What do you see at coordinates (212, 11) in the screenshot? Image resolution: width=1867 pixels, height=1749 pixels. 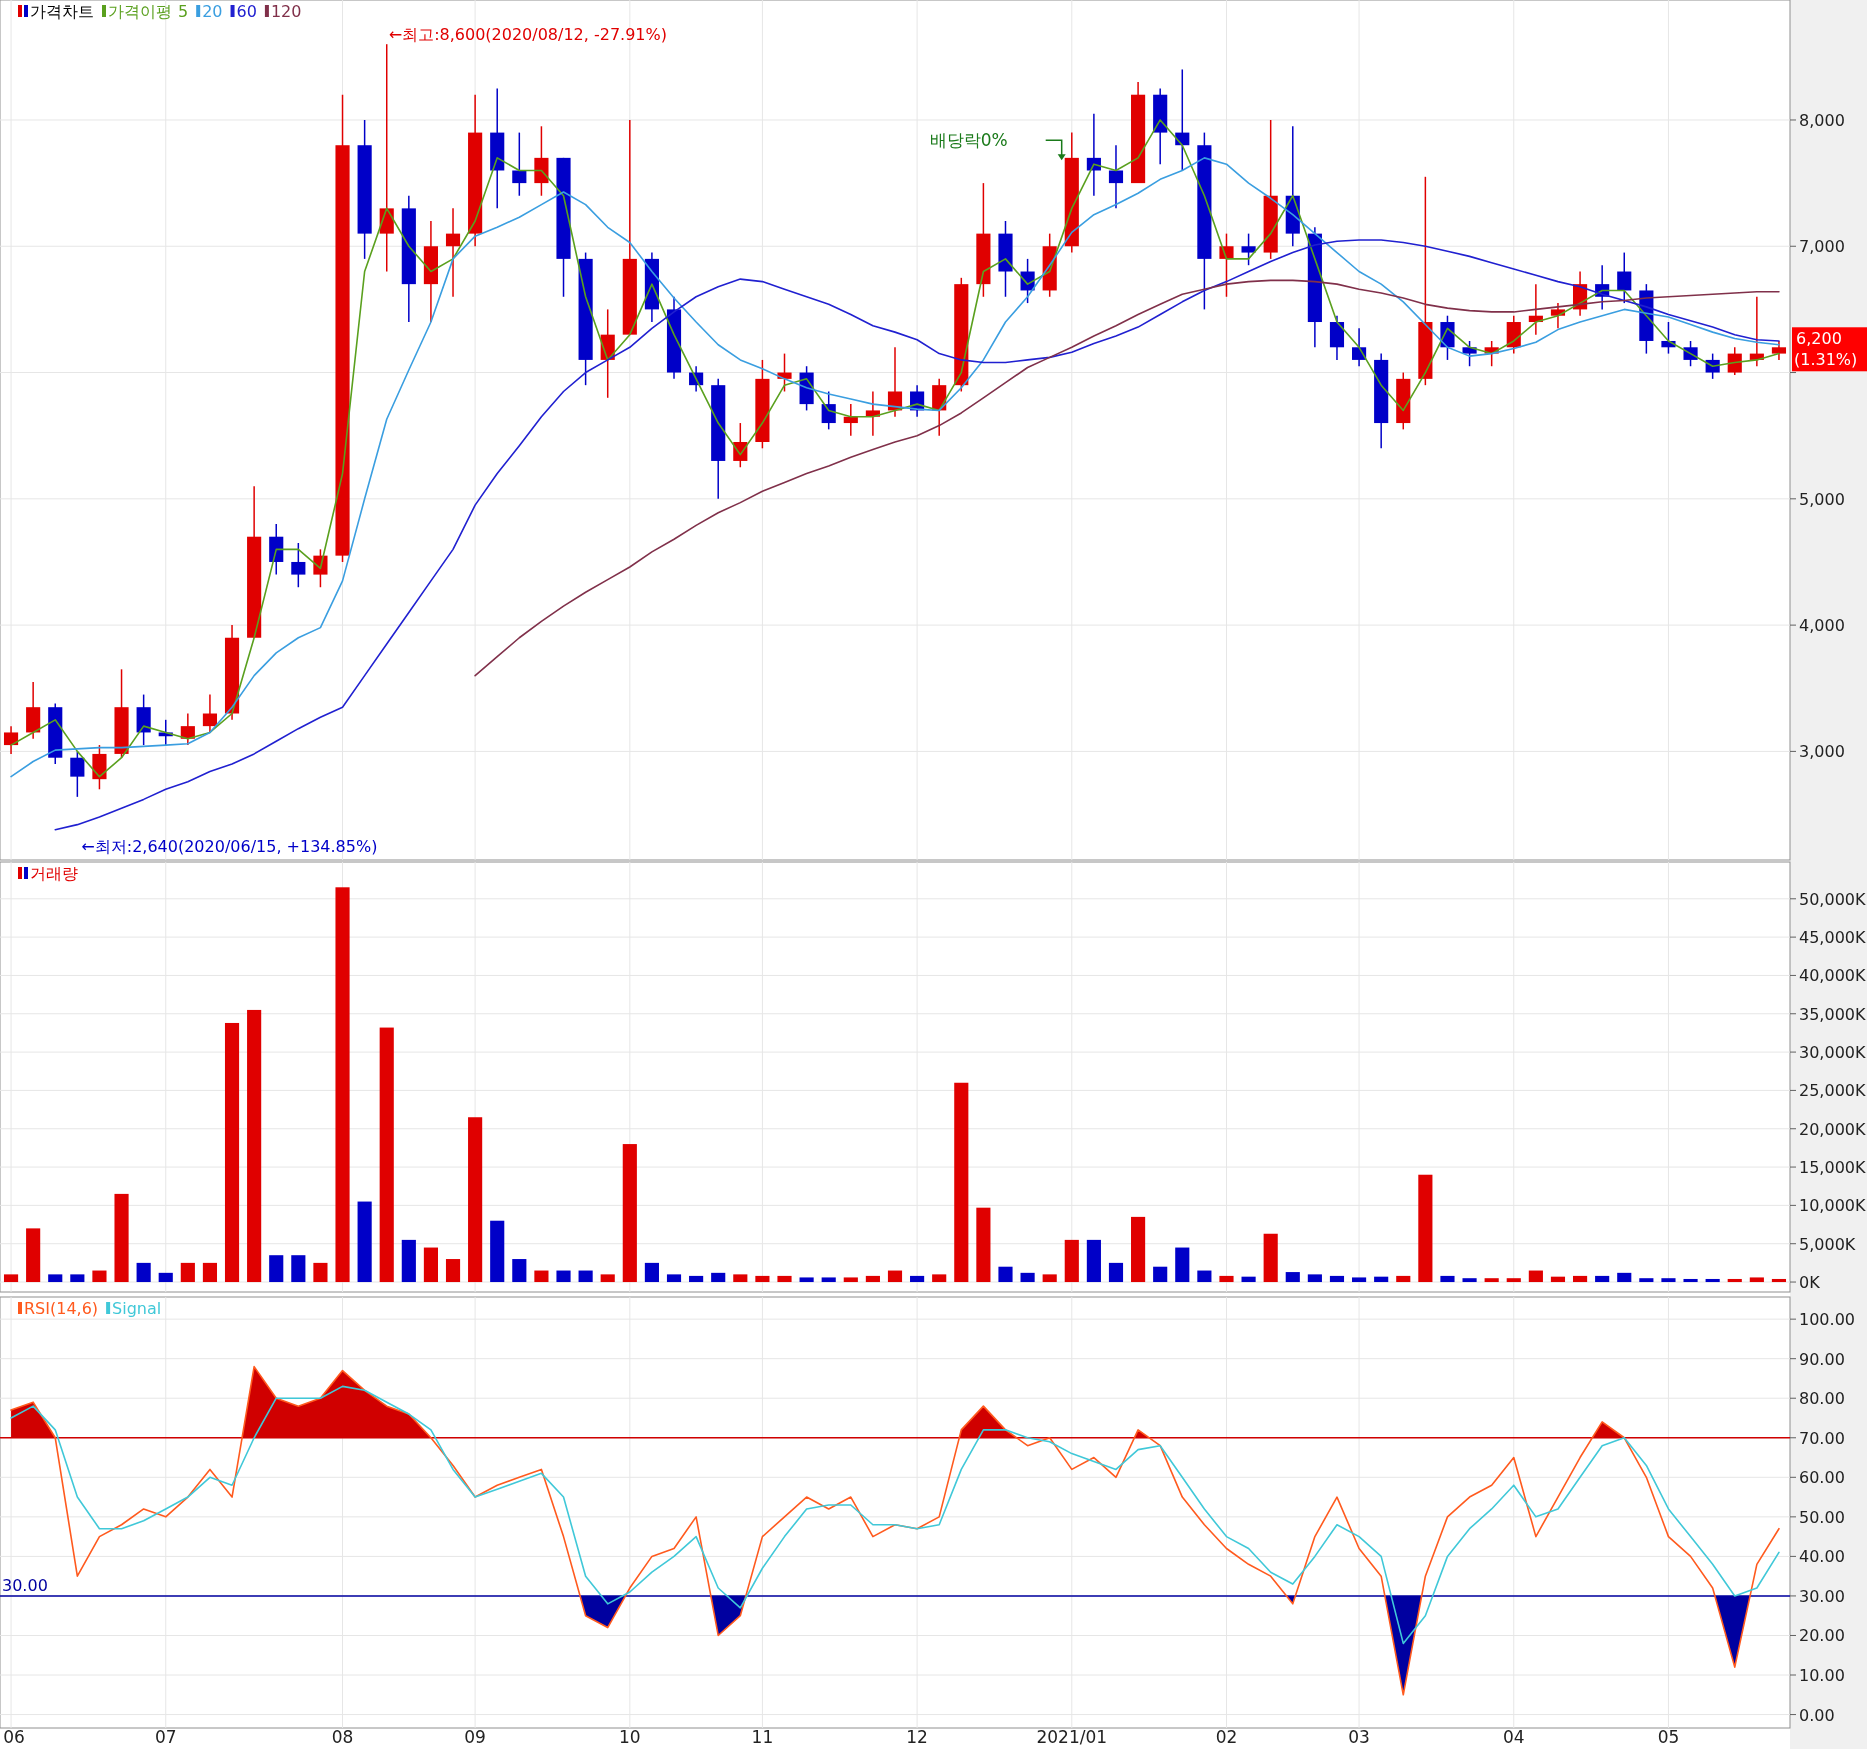 I see `legend-label: 20` at bounding box center [212, 11].